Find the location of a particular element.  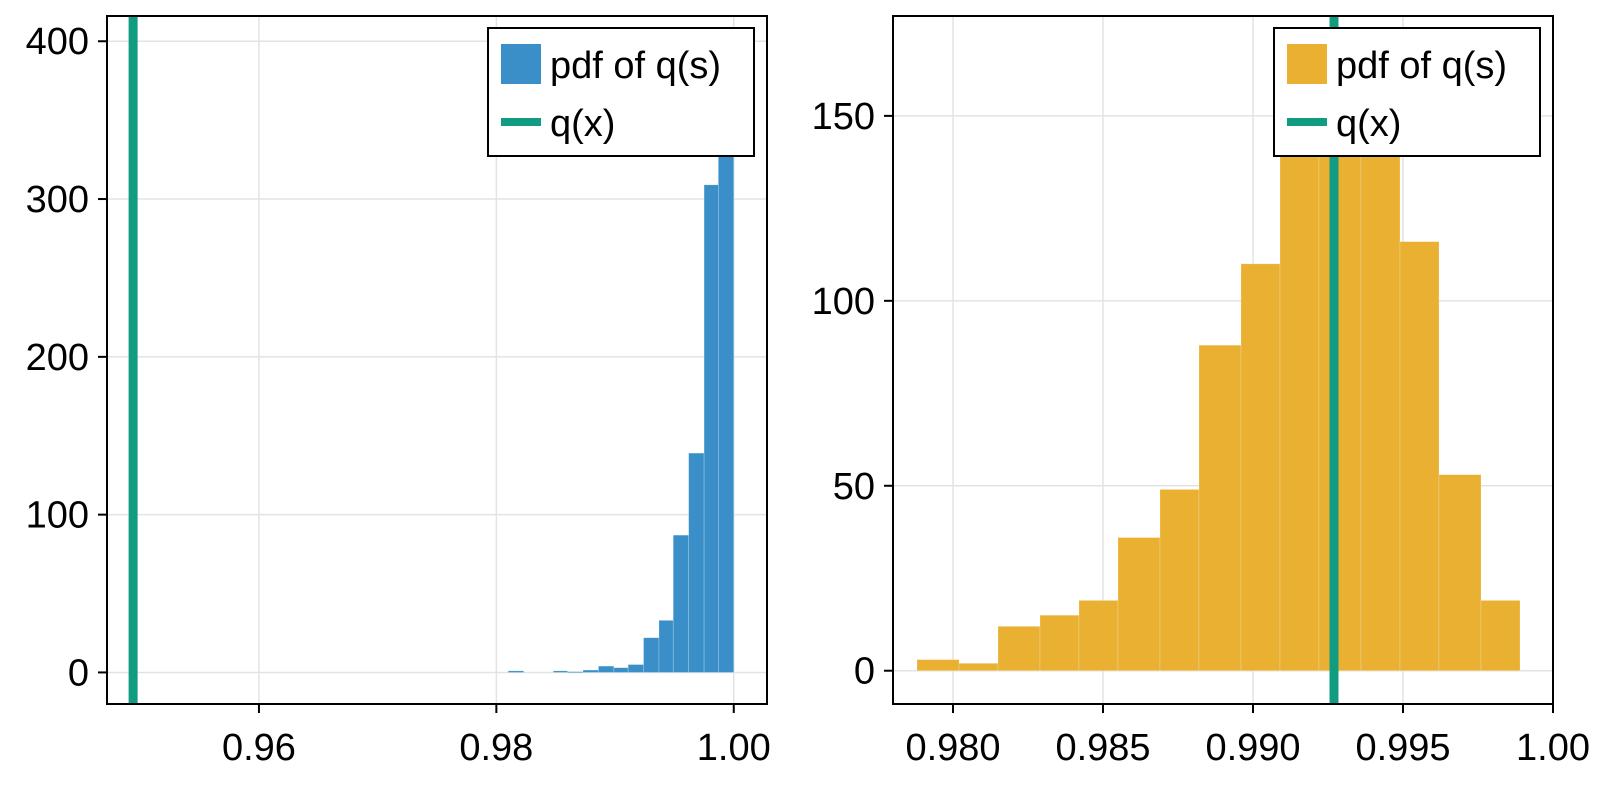

y-tick-label: 400 is located at coordinates (57, 42).